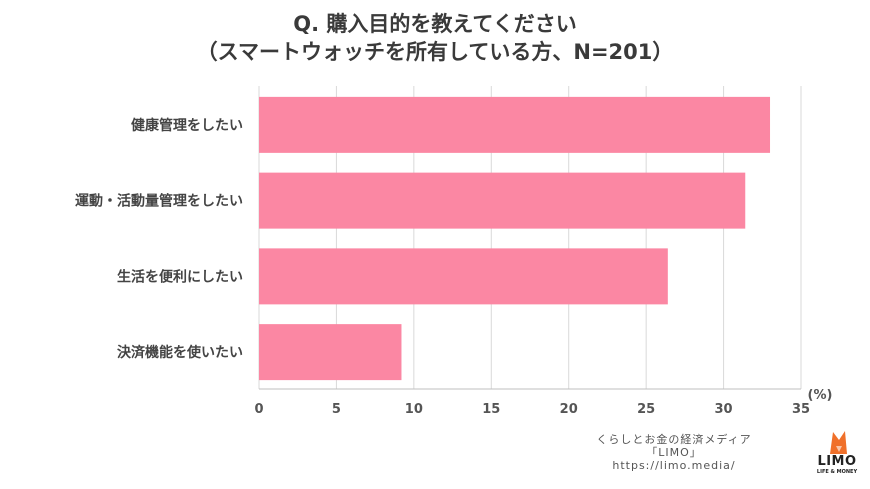  I want to click on chart-title: Q. 購入目的を教えてください （スマートウォッチを所有している方、N=201）, so click(435, 38).